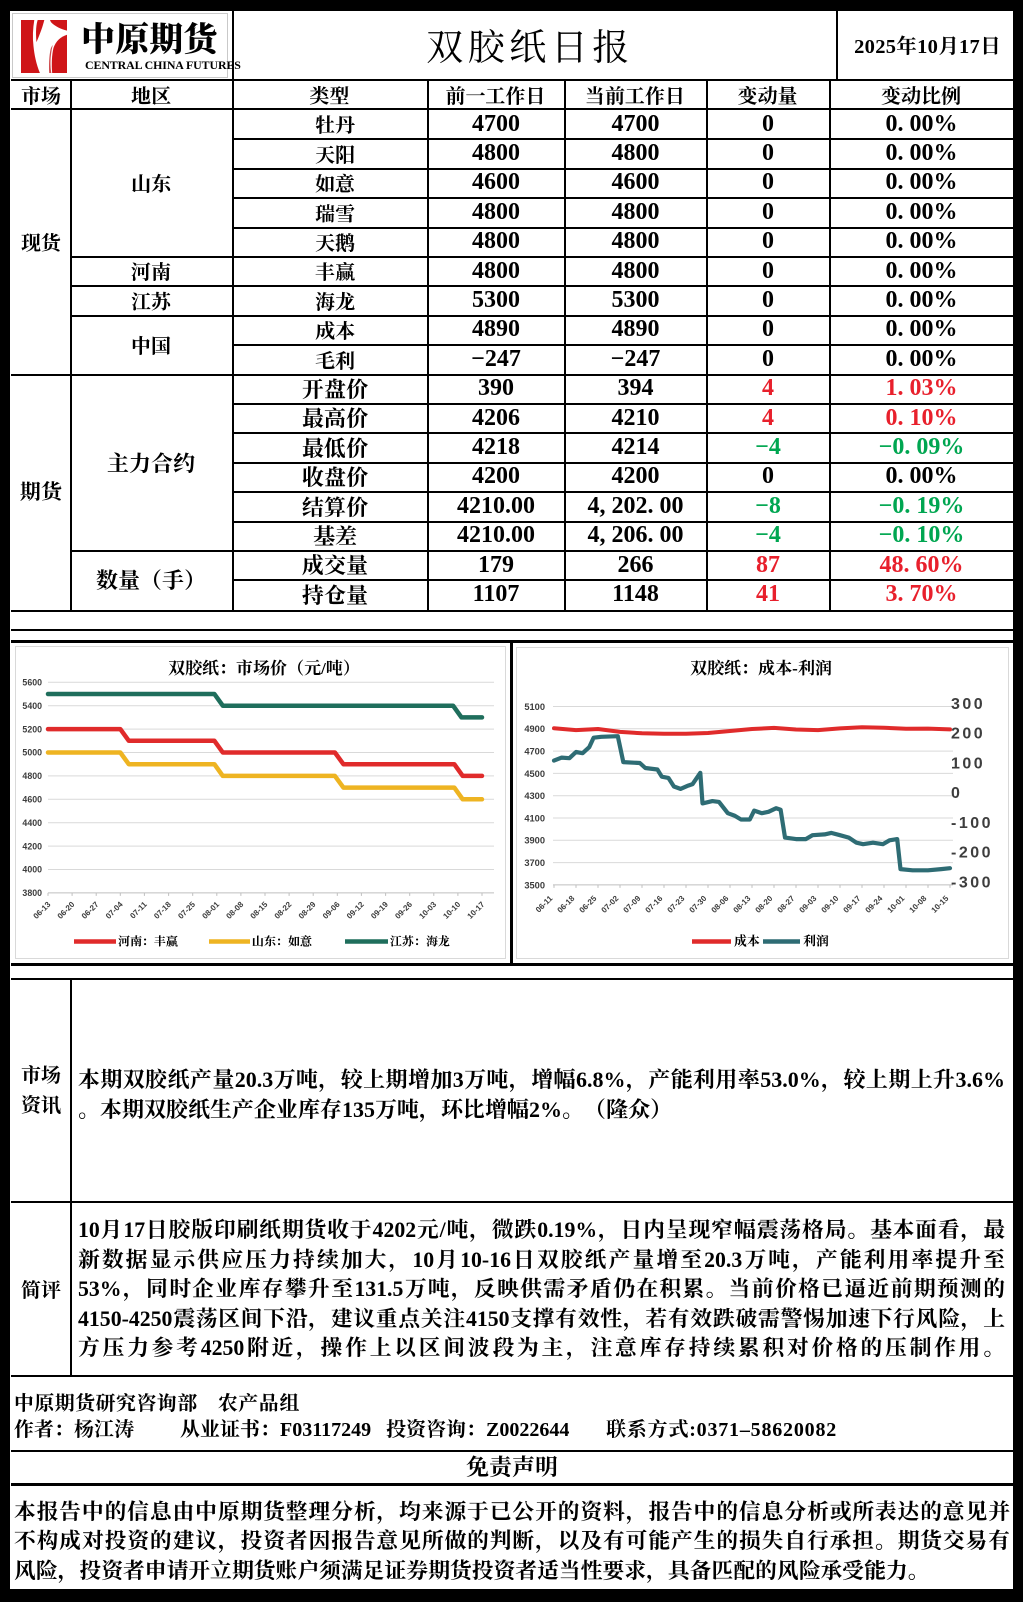 This screenshot has height=1604, width=1025. I want to click on svg-text: 4300, so click(534, 796).